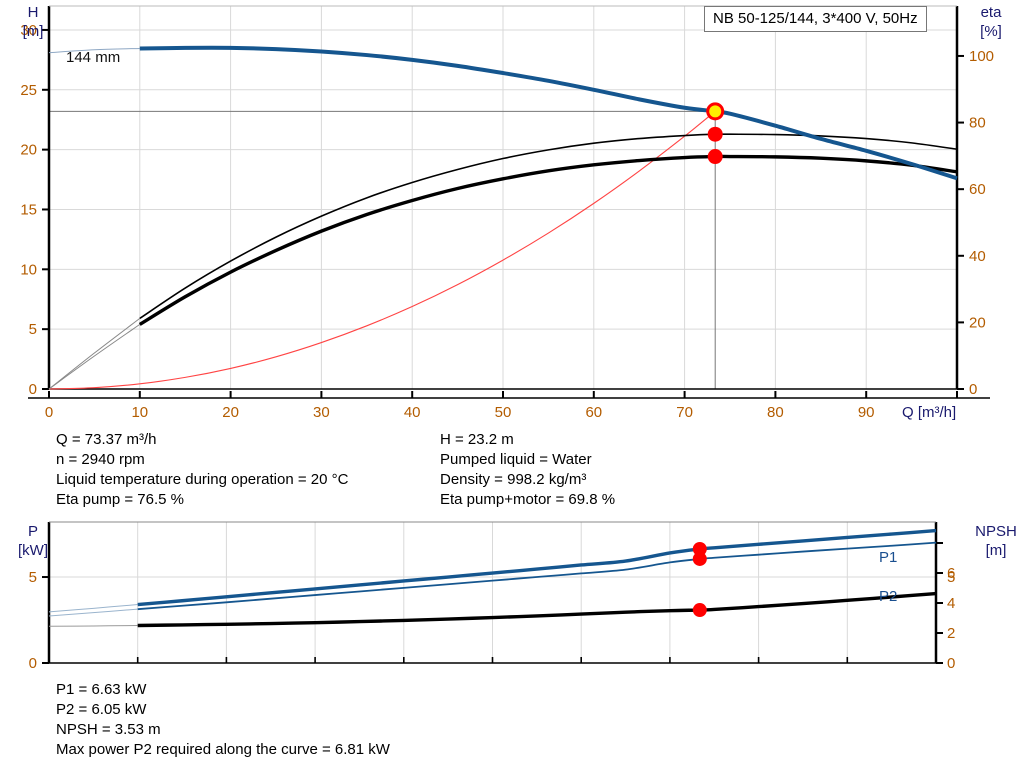 The image size is (1024, 781). What do you see at coordinates (412, 412) in the screenshot?
I see `x-axis-tick-label: 40` at bounding box center [412, 412].